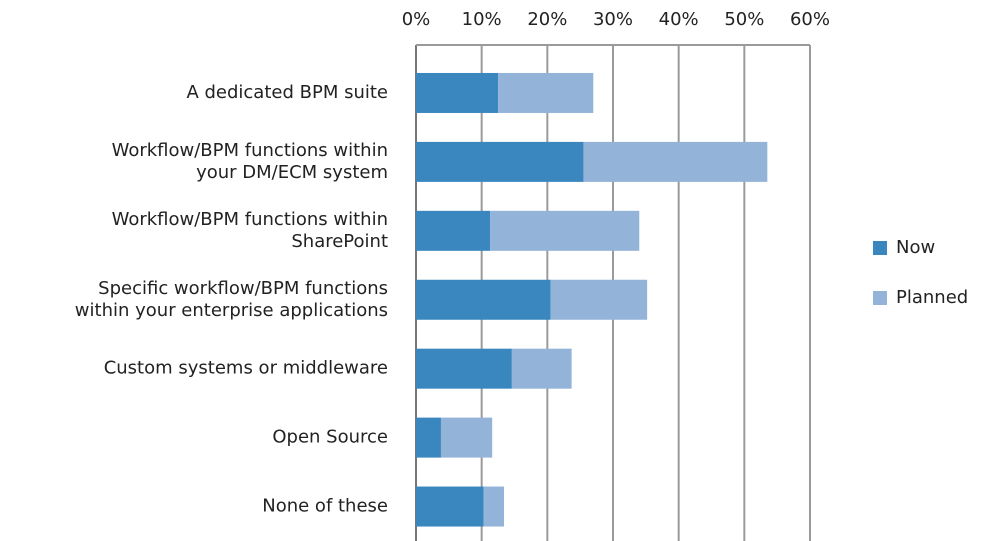 Image resolution: width=987 pixels, height=541 pixels. I want to click on y-tick-label: Open Source, so click(330, 437).